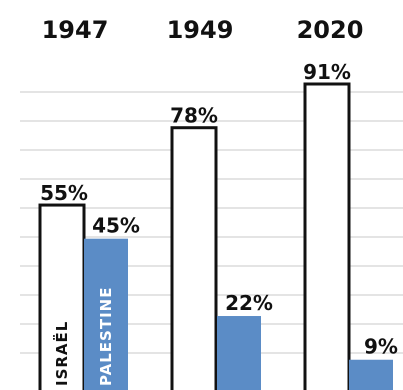 The height and width of the screenshot is (390, 403). I want to click on category-label-2020: 2020, so click(330, 30).